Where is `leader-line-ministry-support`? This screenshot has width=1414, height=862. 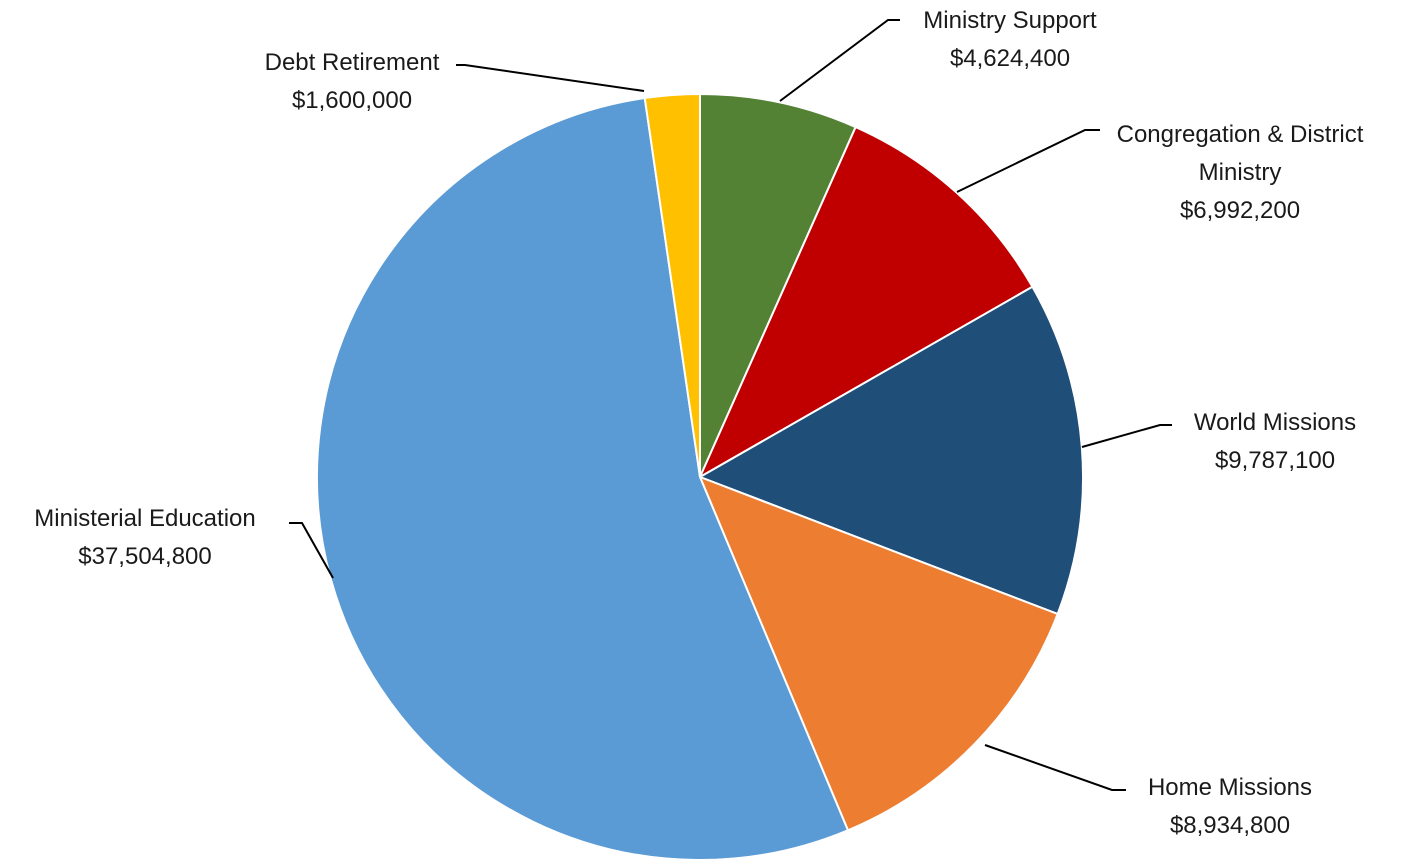
leader-line-ministry-support is located at coordinates (839, 60).